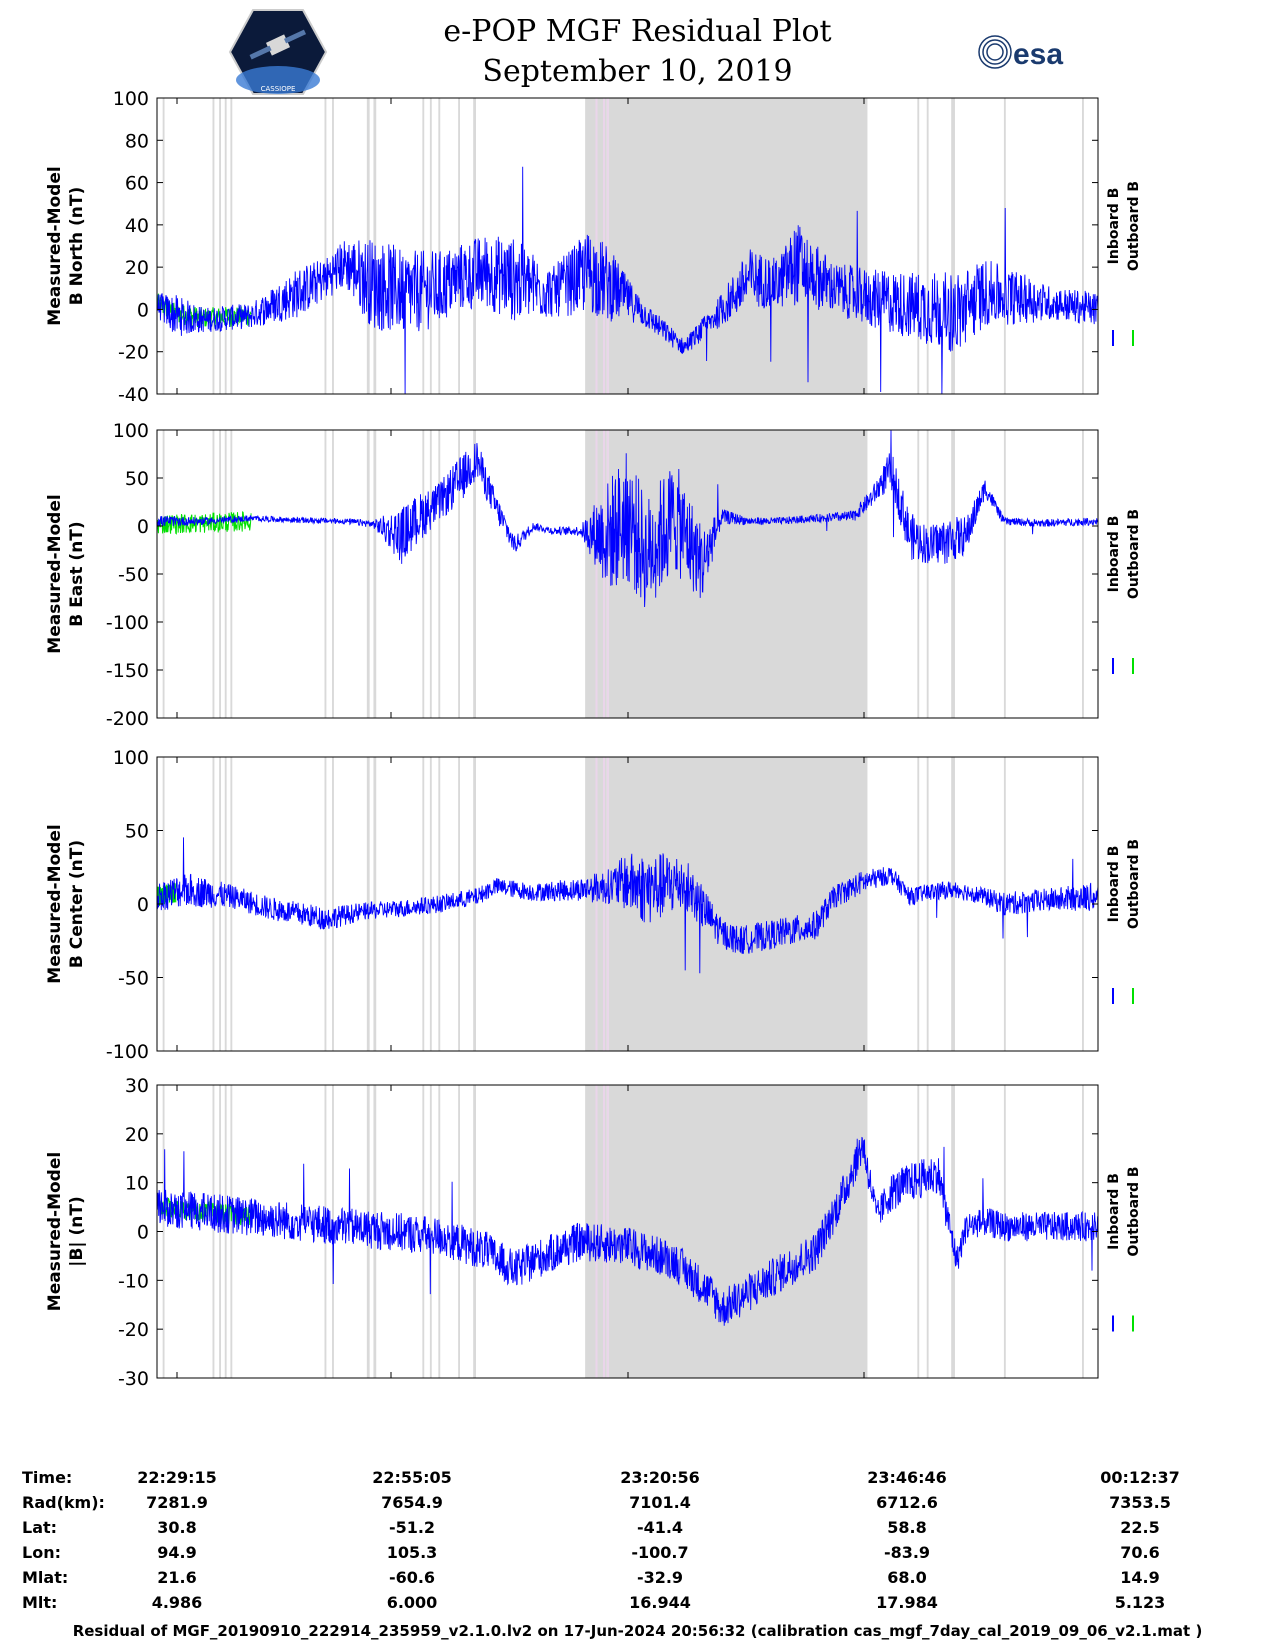  I want to click on y-axis-label-line: B North (nT), so click(77, 246).